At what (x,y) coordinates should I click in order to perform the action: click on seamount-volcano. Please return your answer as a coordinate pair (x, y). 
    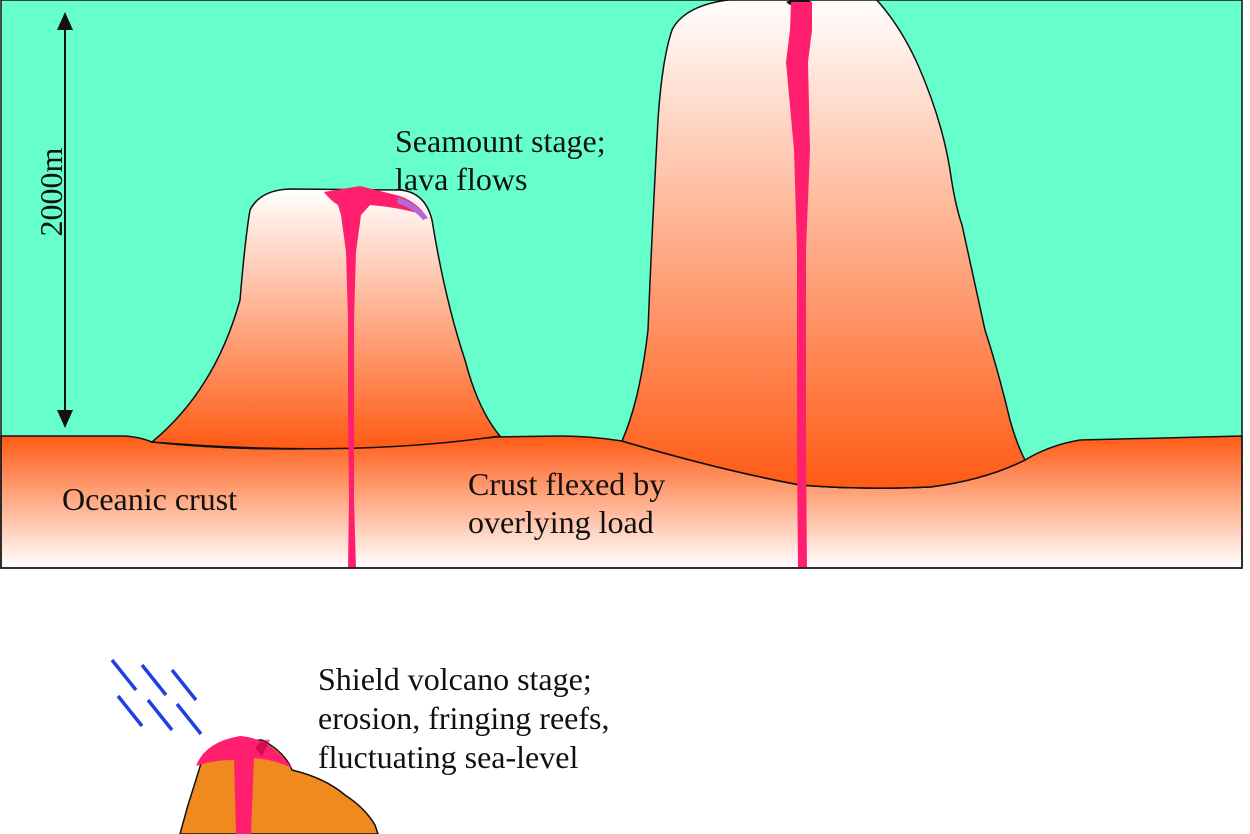
    Looking at the image, I should click on (326, 319).